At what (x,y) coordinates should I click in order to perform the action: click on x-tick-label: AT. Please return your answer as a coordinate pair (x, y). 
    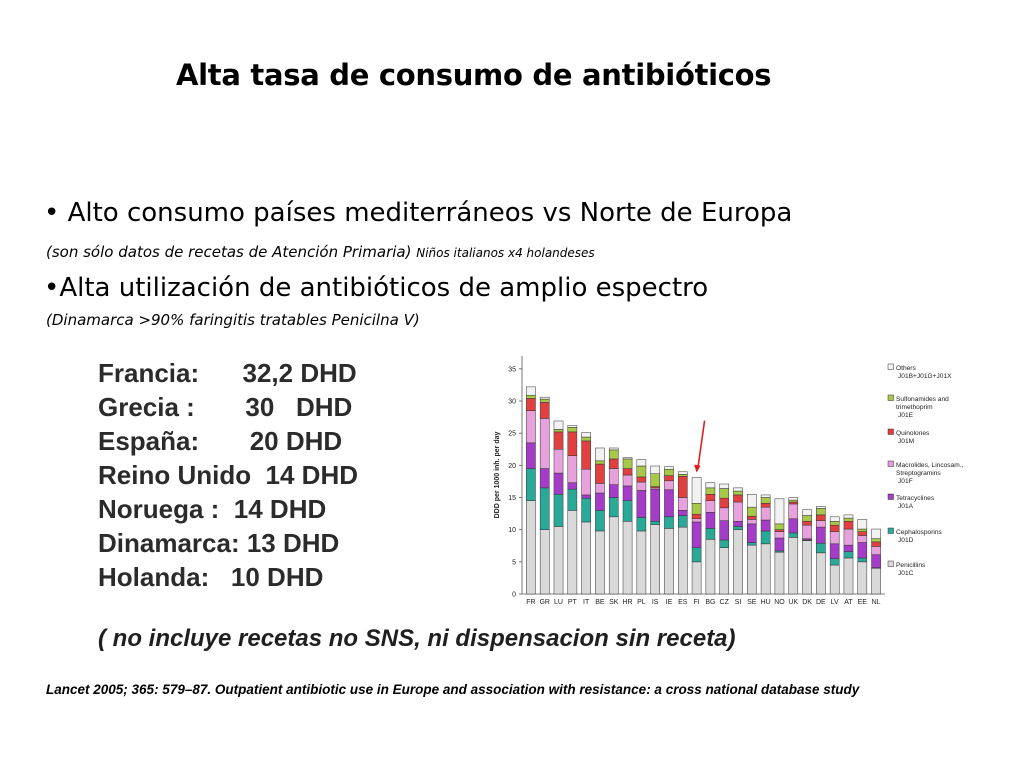
    Looking at the image, I should click on (848, 602).